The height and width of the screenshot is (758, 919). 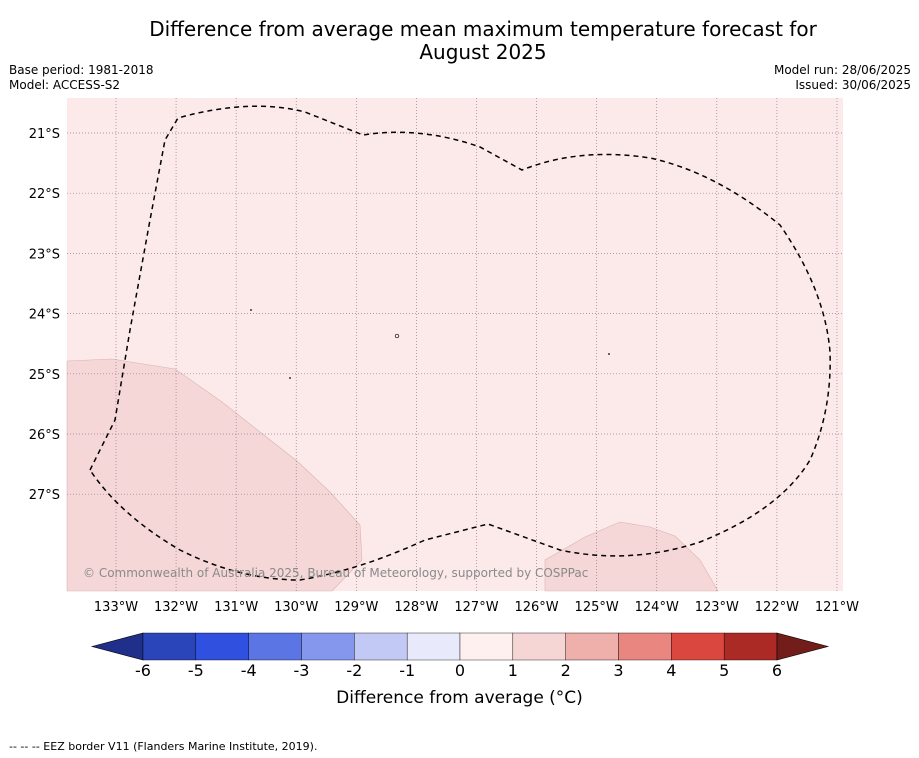 What do you see at coordinates (513, 670) in the screenshot?
I see `colorbar-tick-label: 1` at bounding box center [513, 670].